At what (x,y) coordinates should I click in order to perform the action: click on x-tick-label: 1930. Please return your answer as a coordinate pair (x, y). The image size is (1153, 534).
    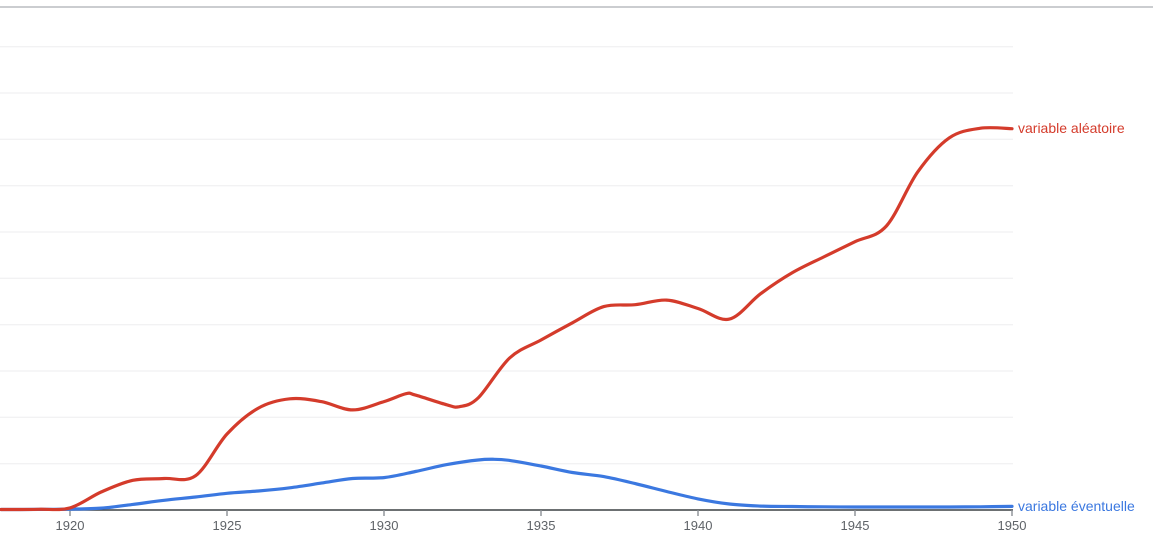
    Looking at the image, I should click on (384, 525).